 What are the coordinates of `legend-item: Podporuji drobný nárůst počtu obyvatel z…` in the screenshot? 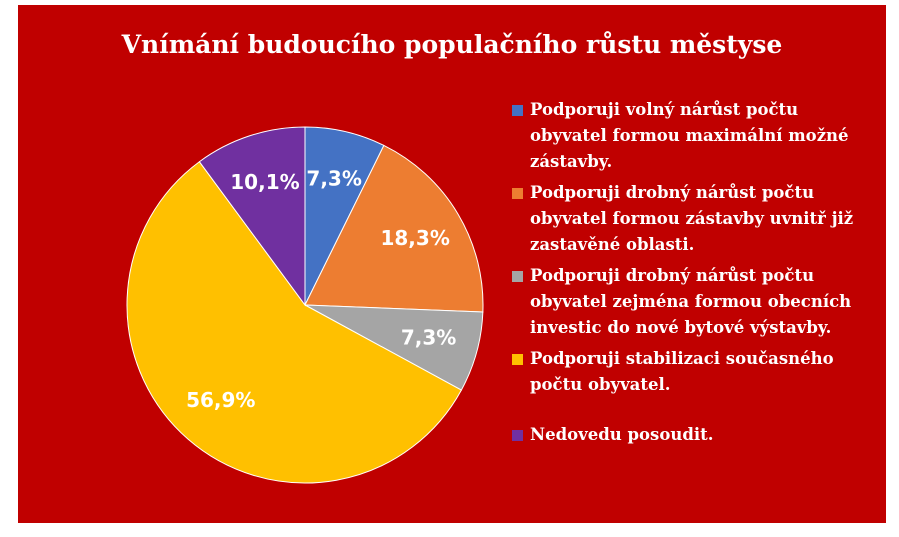 It's located at (694, 302).